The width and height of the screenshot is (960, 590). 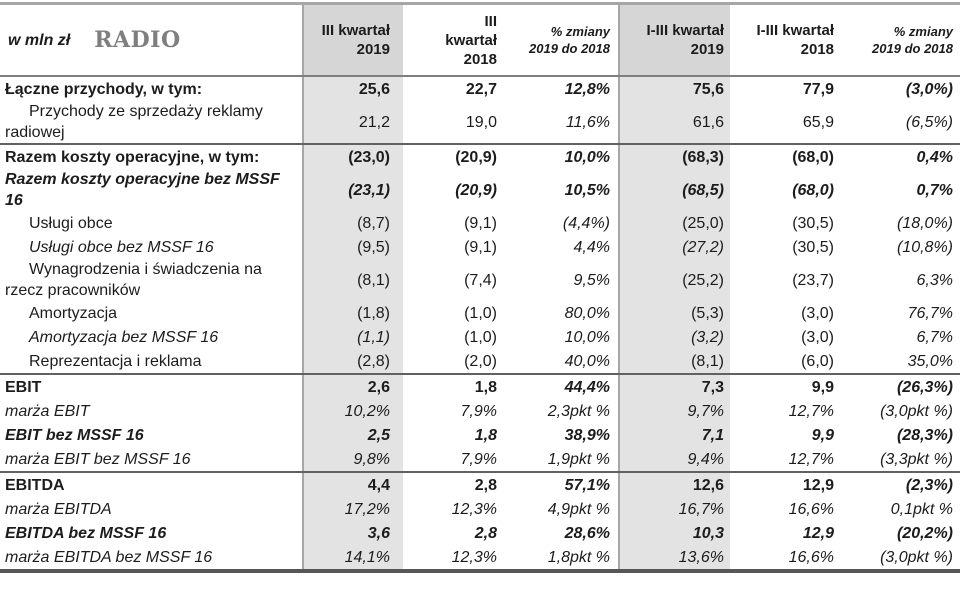 I want to click on cell-value: (68,5), so click(x=674, y=190).